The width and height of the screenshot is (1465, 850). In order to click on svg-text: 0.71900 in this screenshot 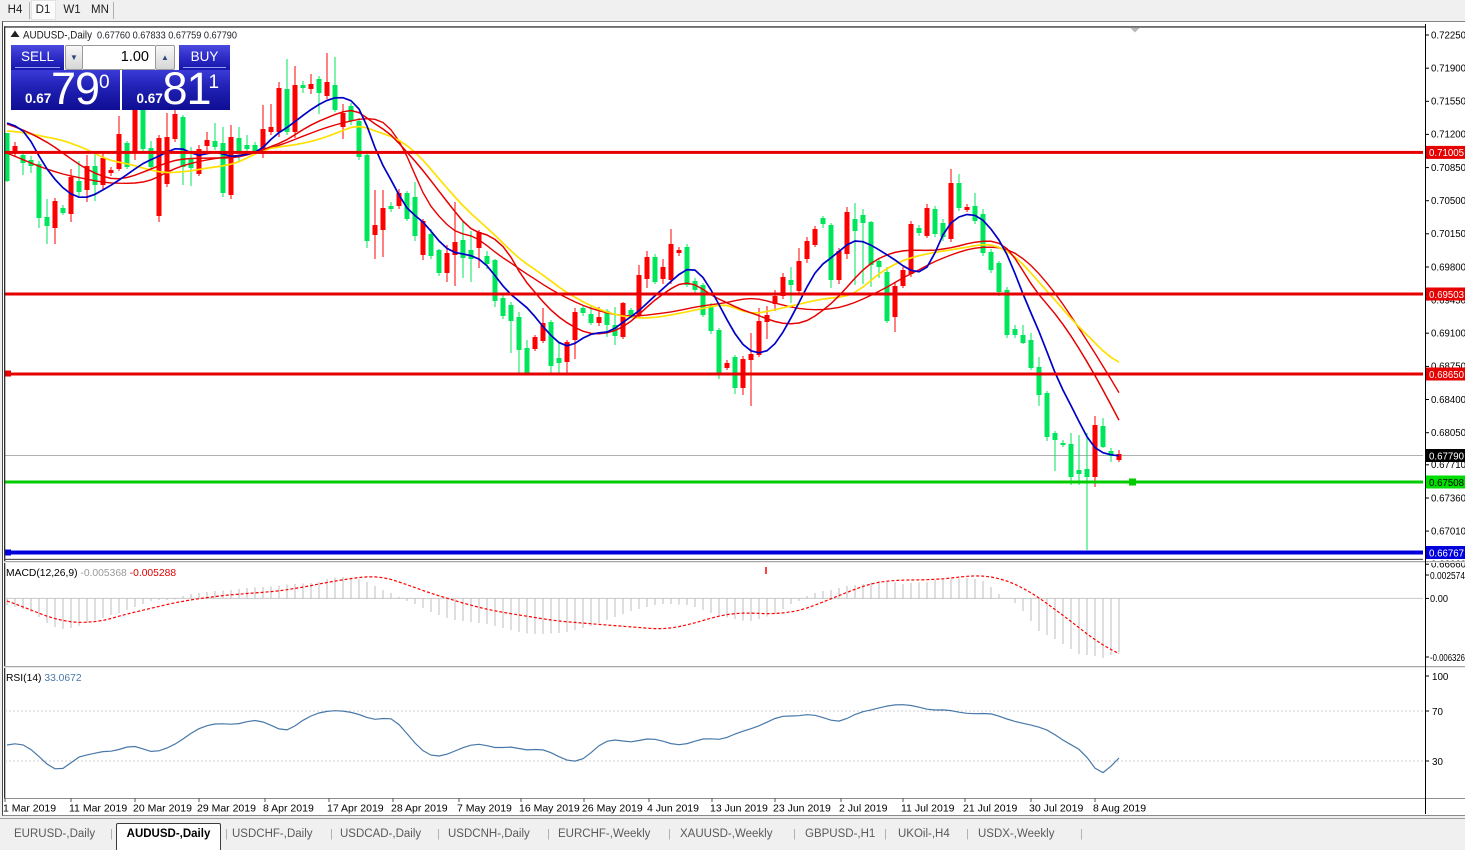, I will do `click(1448, 69)`.